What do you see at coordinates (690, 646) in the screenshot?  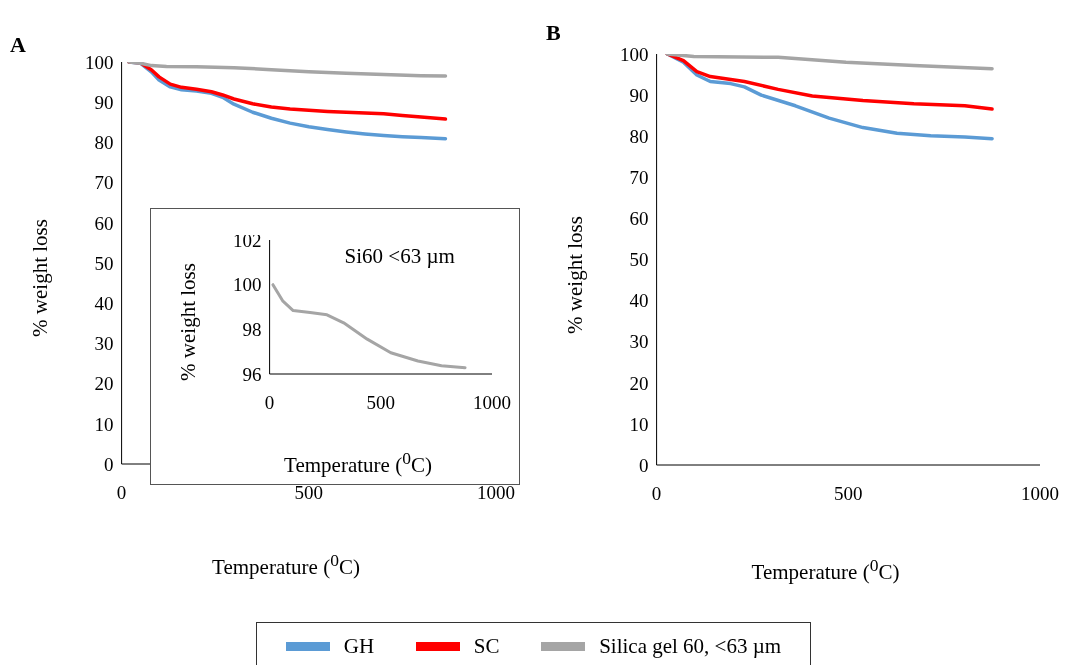 I see `legend-label: Silica gel 60, <63 µm` at bounding box center [690, 646].